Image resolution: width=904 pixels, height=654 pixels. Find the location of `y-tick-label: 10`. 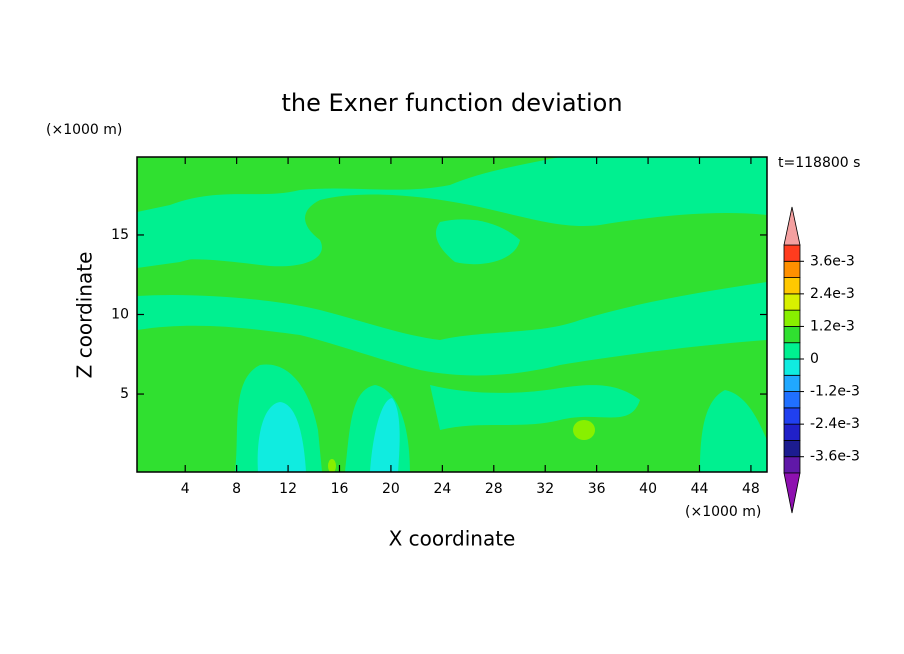

y-tick-label: 10 is located at coordinates (120, 315).